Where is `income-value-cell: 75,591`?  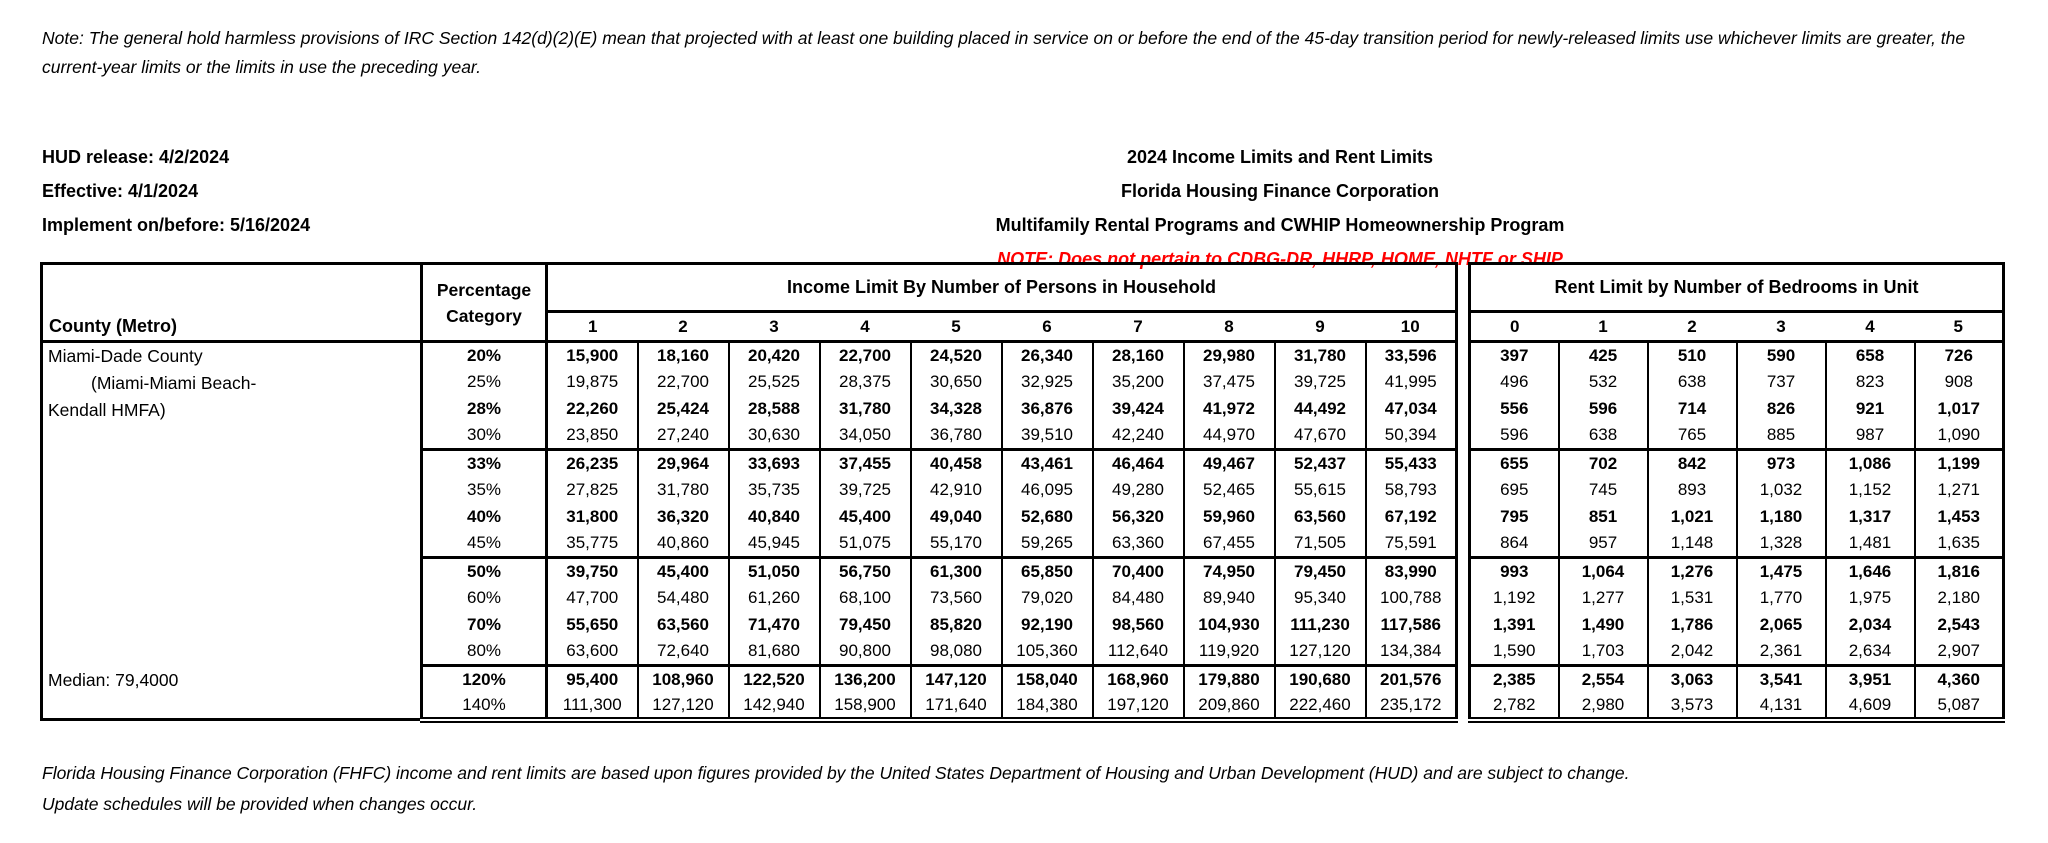 income-value-cell: 75,591 is located at coordinates (1411, 544).